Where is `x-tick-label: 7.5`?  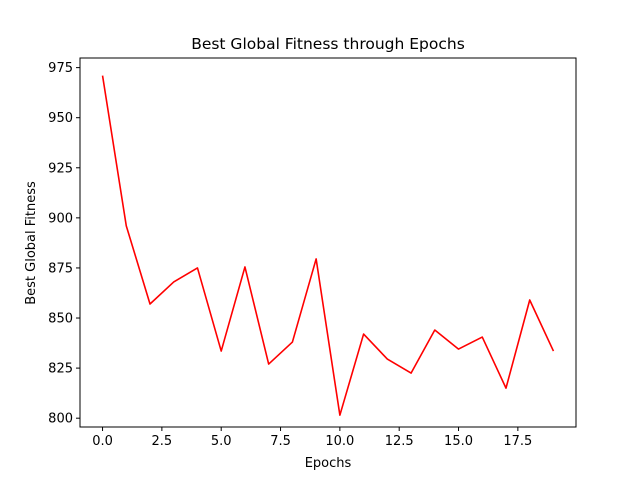
x-tick-label: 7.5 is located at coordinates (280, 441).